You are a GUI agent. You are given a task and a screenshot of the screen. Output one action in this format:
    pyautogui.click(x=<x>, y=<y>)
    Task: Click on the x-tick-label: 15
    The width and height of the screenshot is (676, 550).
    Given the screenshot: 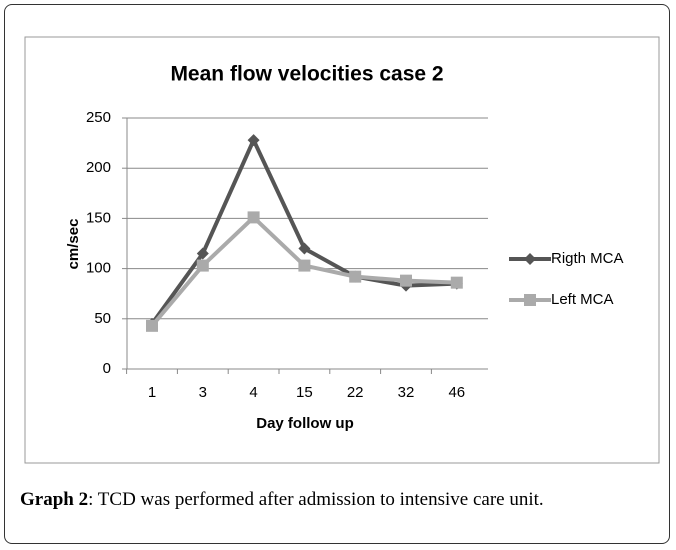 What is the action you would take?
    pyautogui.click(x=304, y=392)
    